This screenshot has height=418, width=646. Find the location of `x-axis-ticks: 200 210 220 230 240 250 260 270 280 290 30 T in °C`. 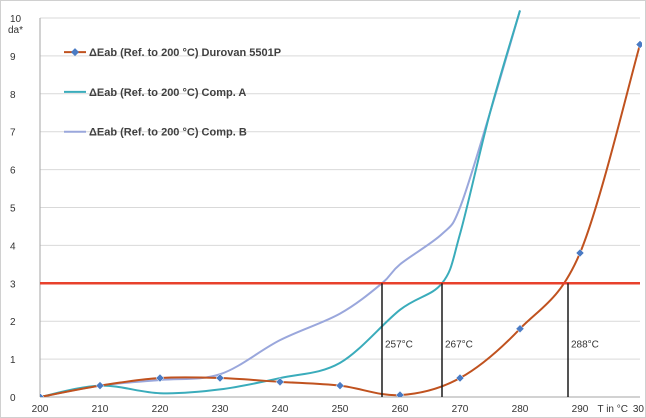

x-axis-ticks: 200 210 220 230 240 250 260 270 280 290 30 T in °C is located at coordinates (338, 409).